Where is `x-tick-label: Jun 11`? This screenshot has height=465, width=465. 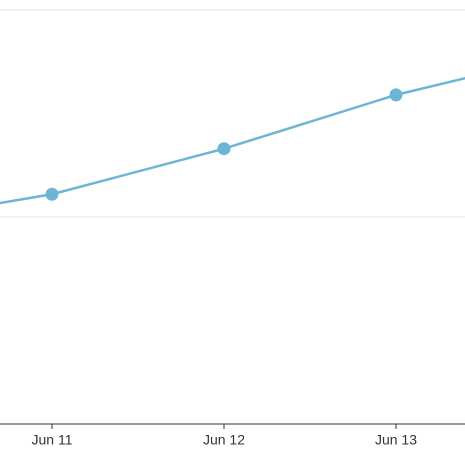 x-tick-label: Jun 11 is located at coordinates (52, 440).